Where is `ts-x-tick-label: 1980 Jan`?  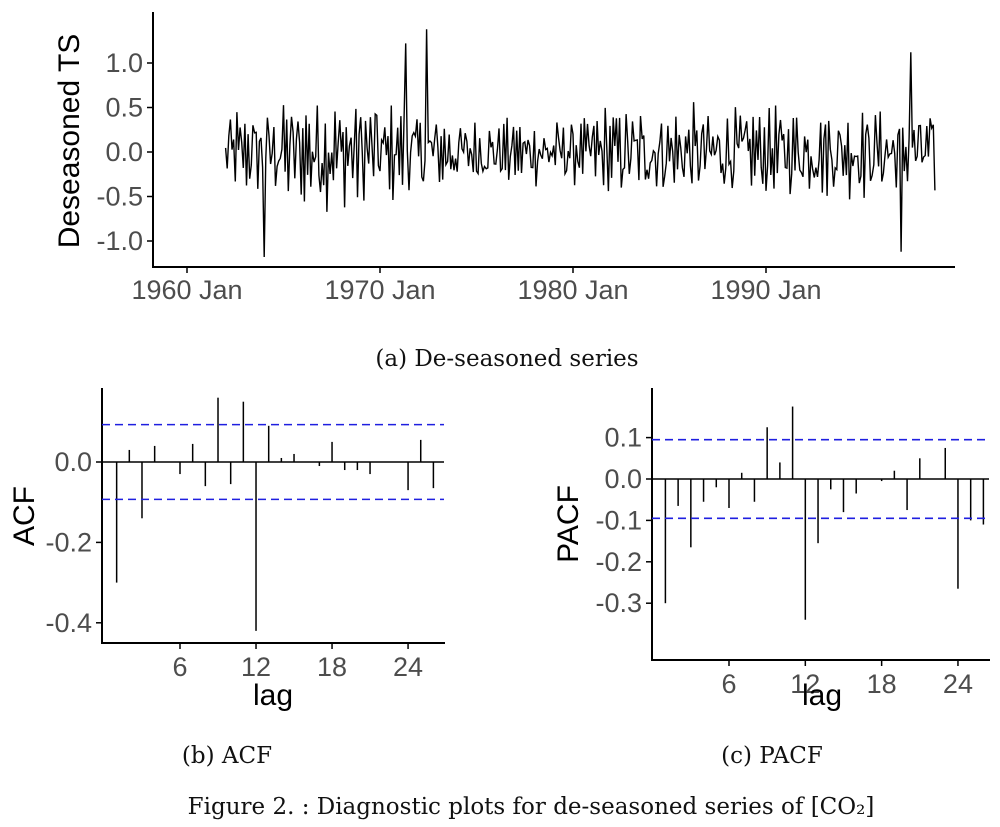 ts-x-tick-label: 1980 Jan is located at coordinates (572, 290).